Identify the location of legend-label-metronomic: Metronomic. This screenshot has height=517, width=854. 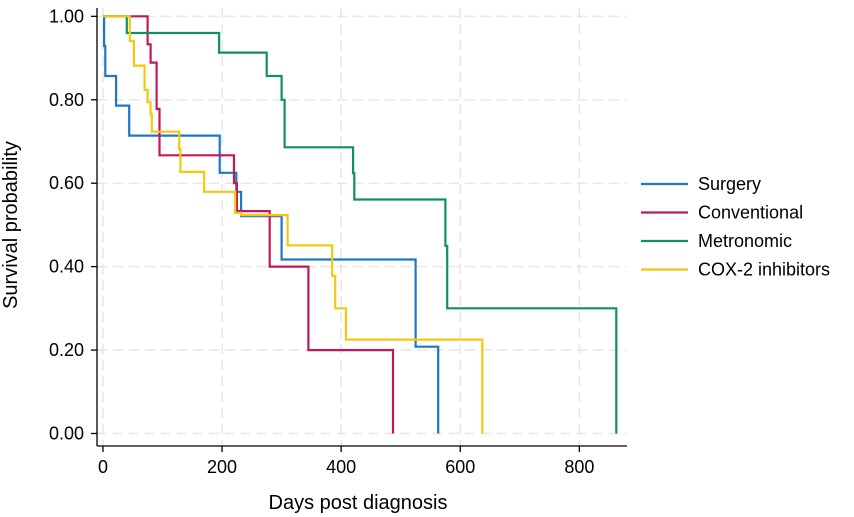
(745, 241).